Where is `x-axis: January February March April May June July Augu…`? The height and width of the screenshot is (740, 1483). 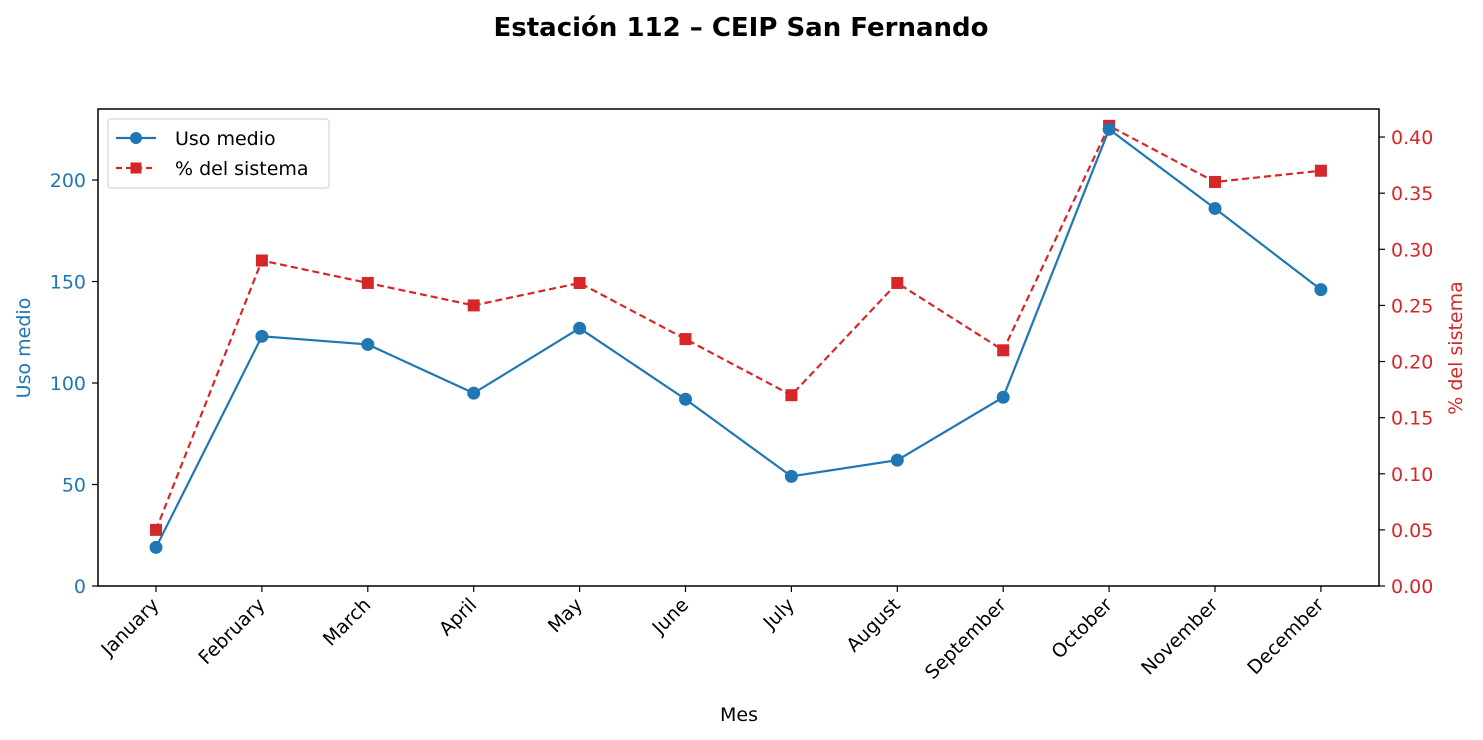
x-axis: January February March April May June July Augu… is located at coordinates (712, 635).